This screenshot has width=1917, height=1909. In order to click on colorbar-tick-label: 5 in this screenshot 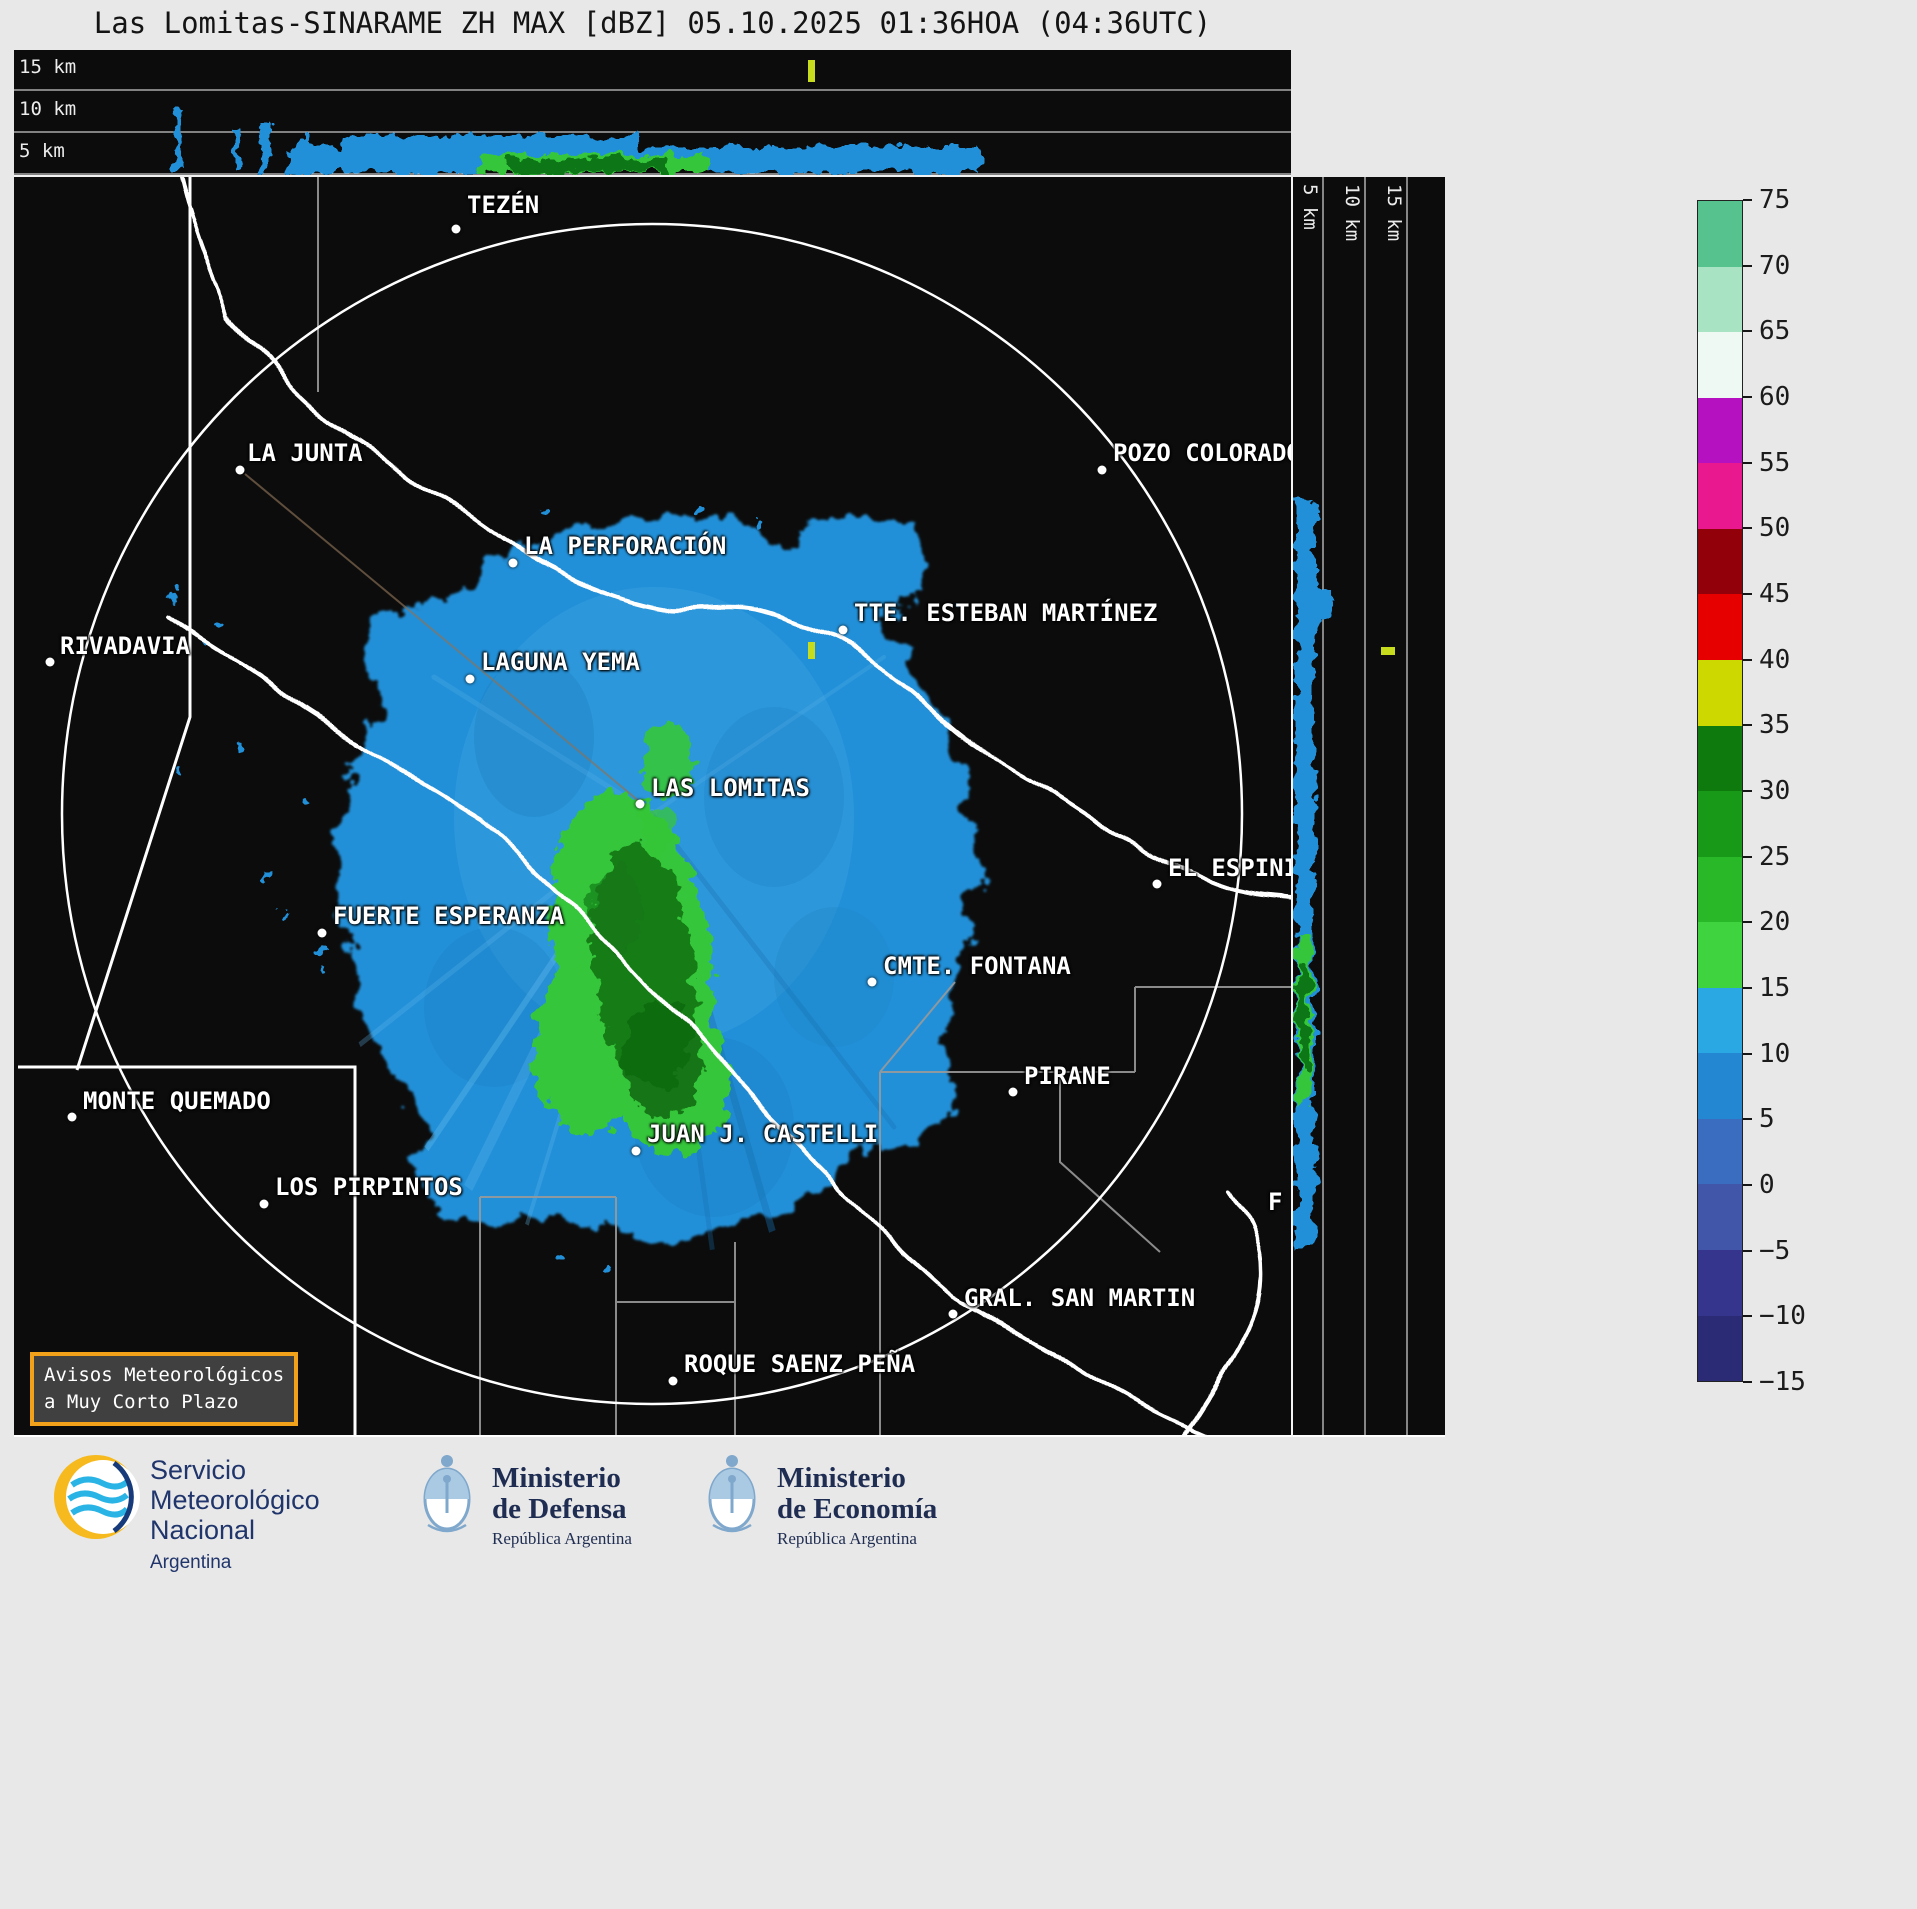, I will do `click(1767, 1119)`.